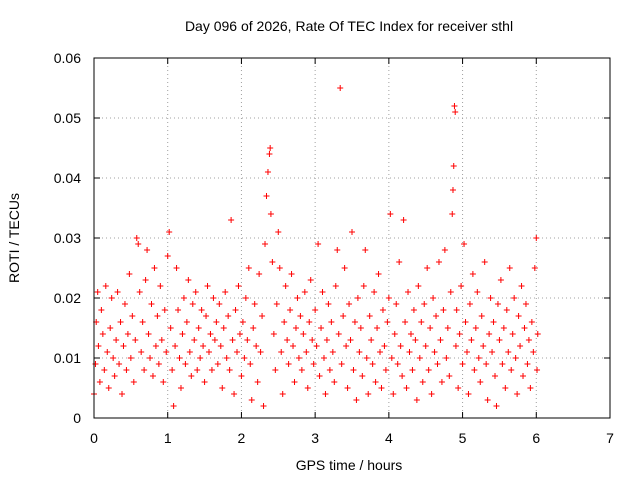 The image size is (640, 480). Describe the element at coordinates (463, 438) in the screenshot. I see `x-tick-label: 5` at that location.